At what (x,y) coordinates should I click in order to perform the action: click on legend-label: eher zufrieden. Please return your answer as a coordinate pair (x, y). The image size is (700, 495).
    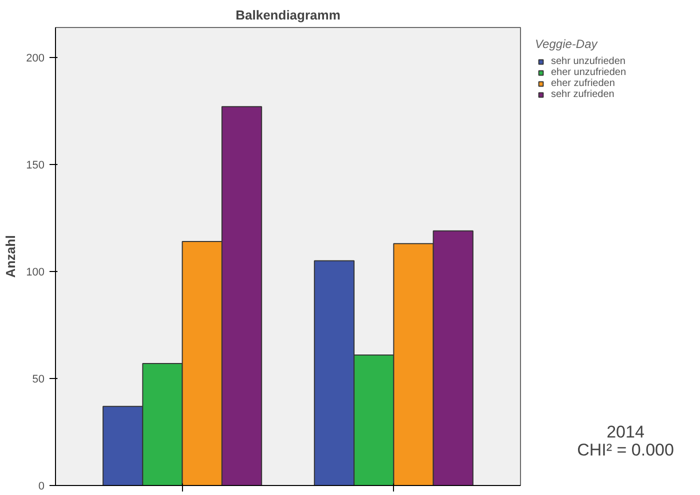
    Looking at the image, I should click on (583, 83).